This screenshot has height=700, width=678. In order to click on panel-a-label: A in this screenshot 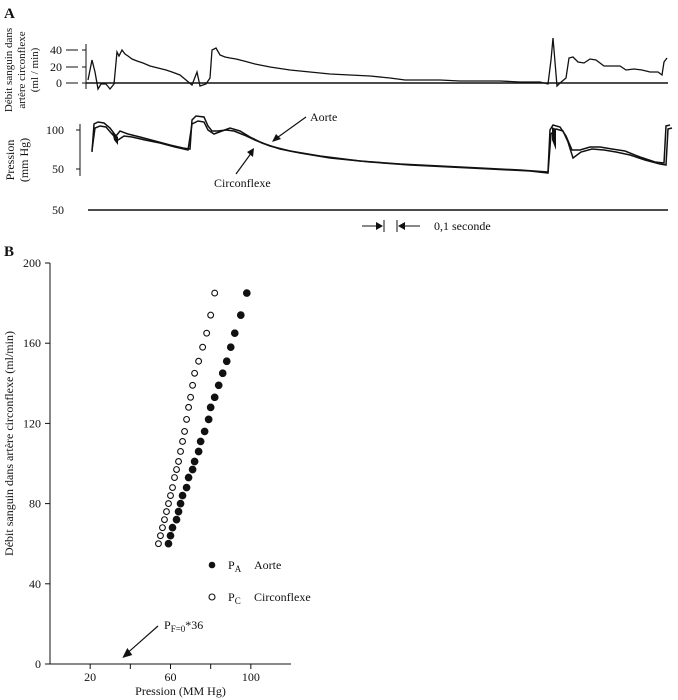, I will do `click(9, 14)`.